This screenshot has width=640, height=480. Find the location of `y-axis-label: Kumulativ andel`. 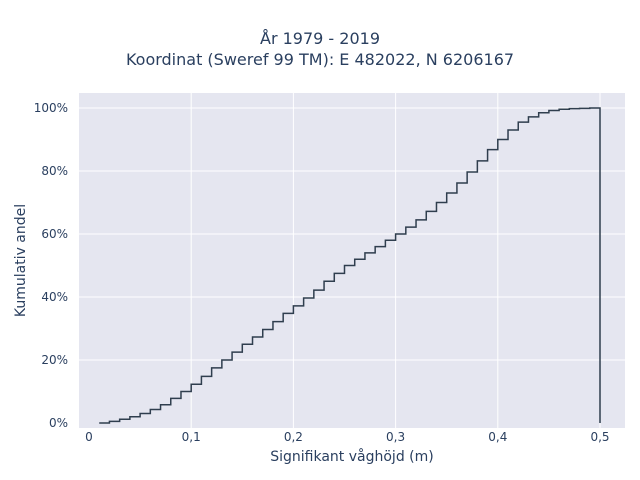

y-axis-label: Kumulativ andel is located at coordinates (21, 260).